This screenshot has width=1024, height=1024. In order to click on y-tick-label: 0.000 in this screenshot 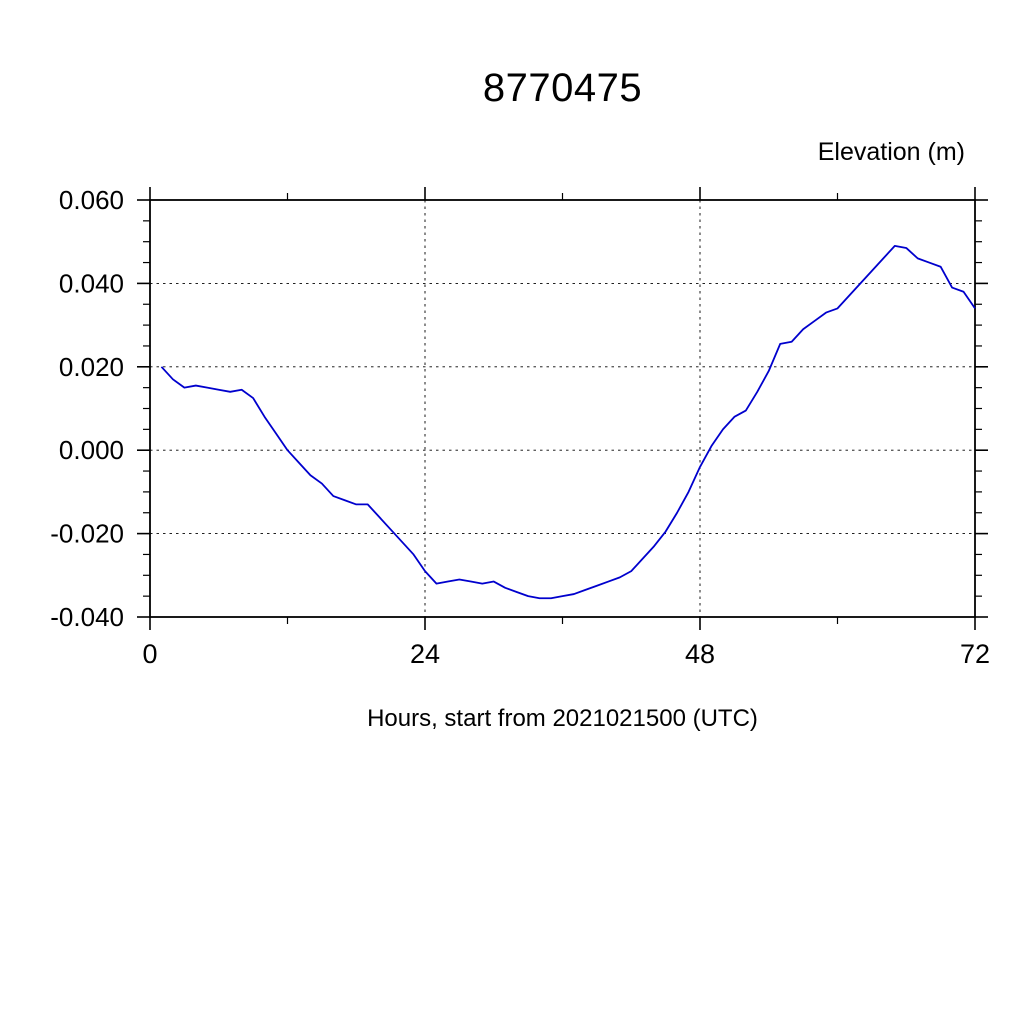, I will do `click(91, 450)`.